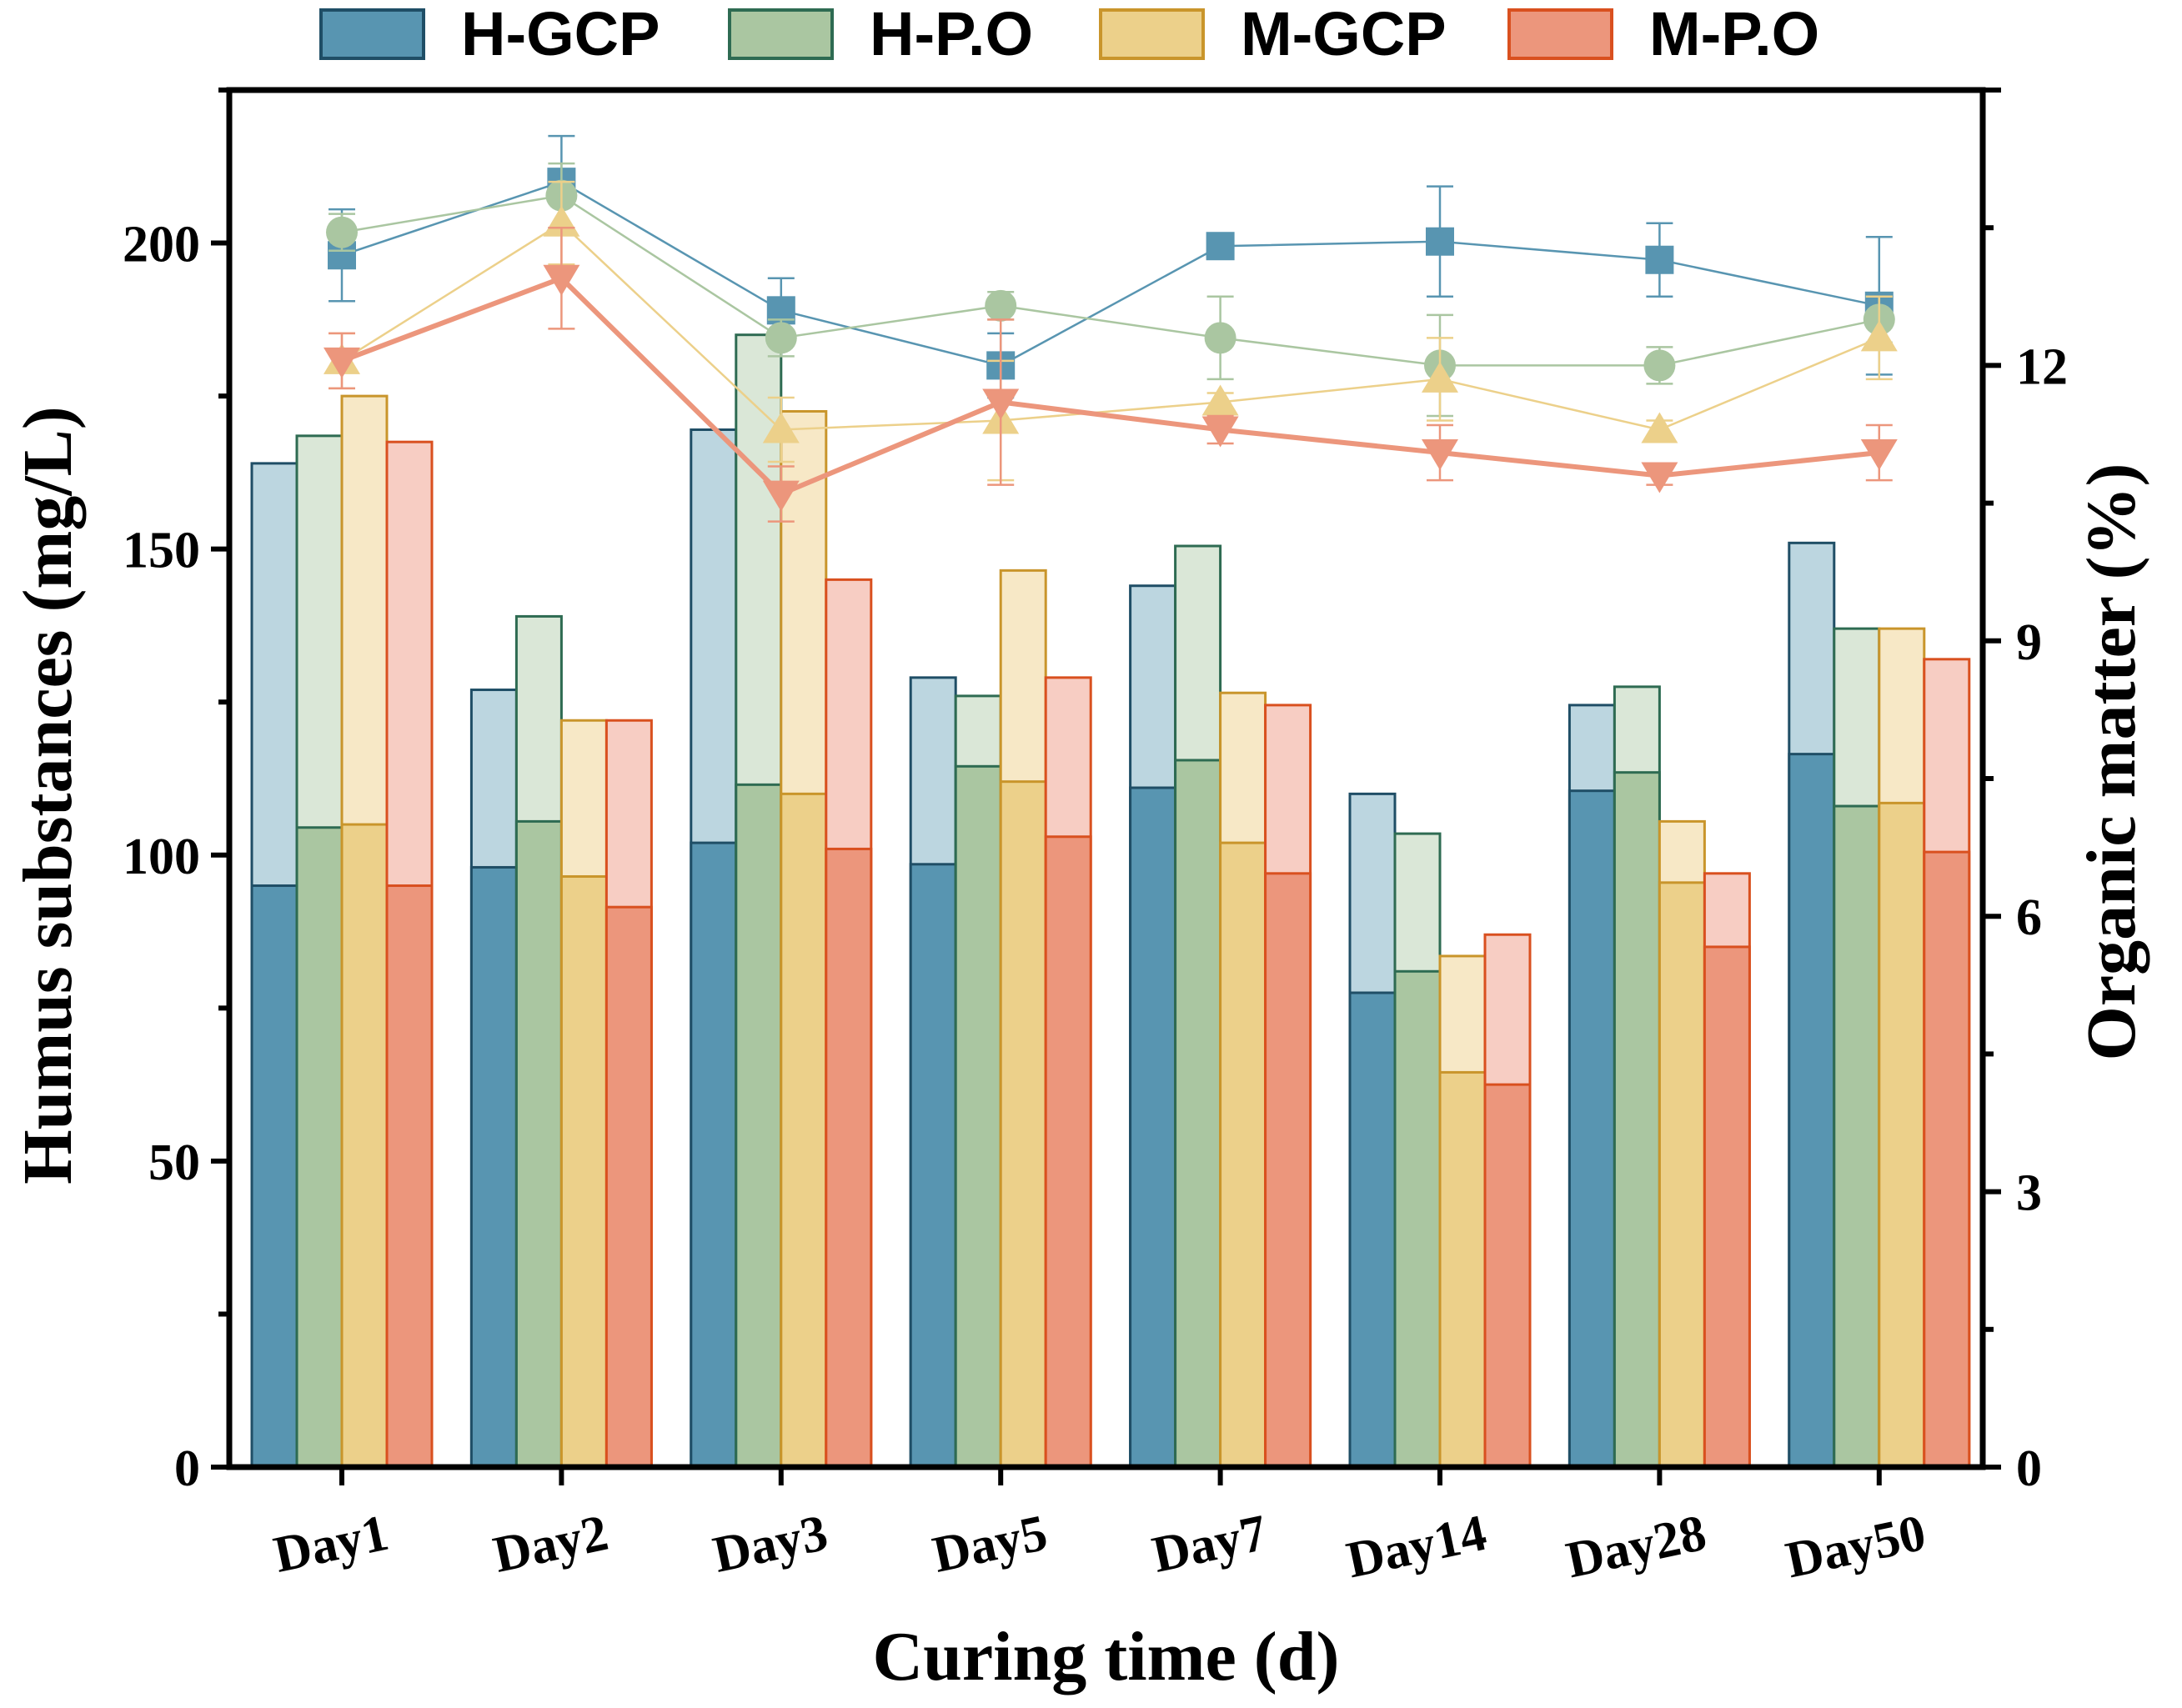  I want to click on bar-lower-m-p-o-day7, so click(1288, 1171).